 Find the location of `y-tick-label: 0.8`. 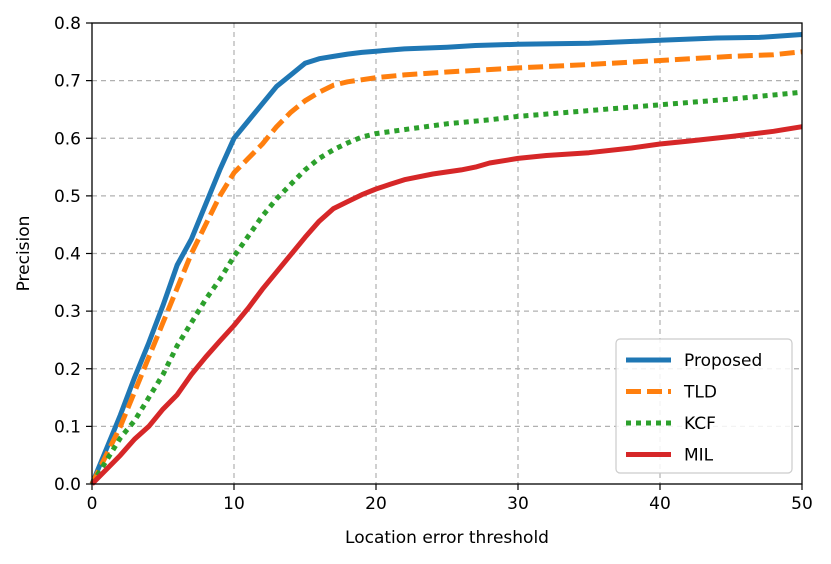

y-tick-label: 0.8 is located at coordinates (67, 24).